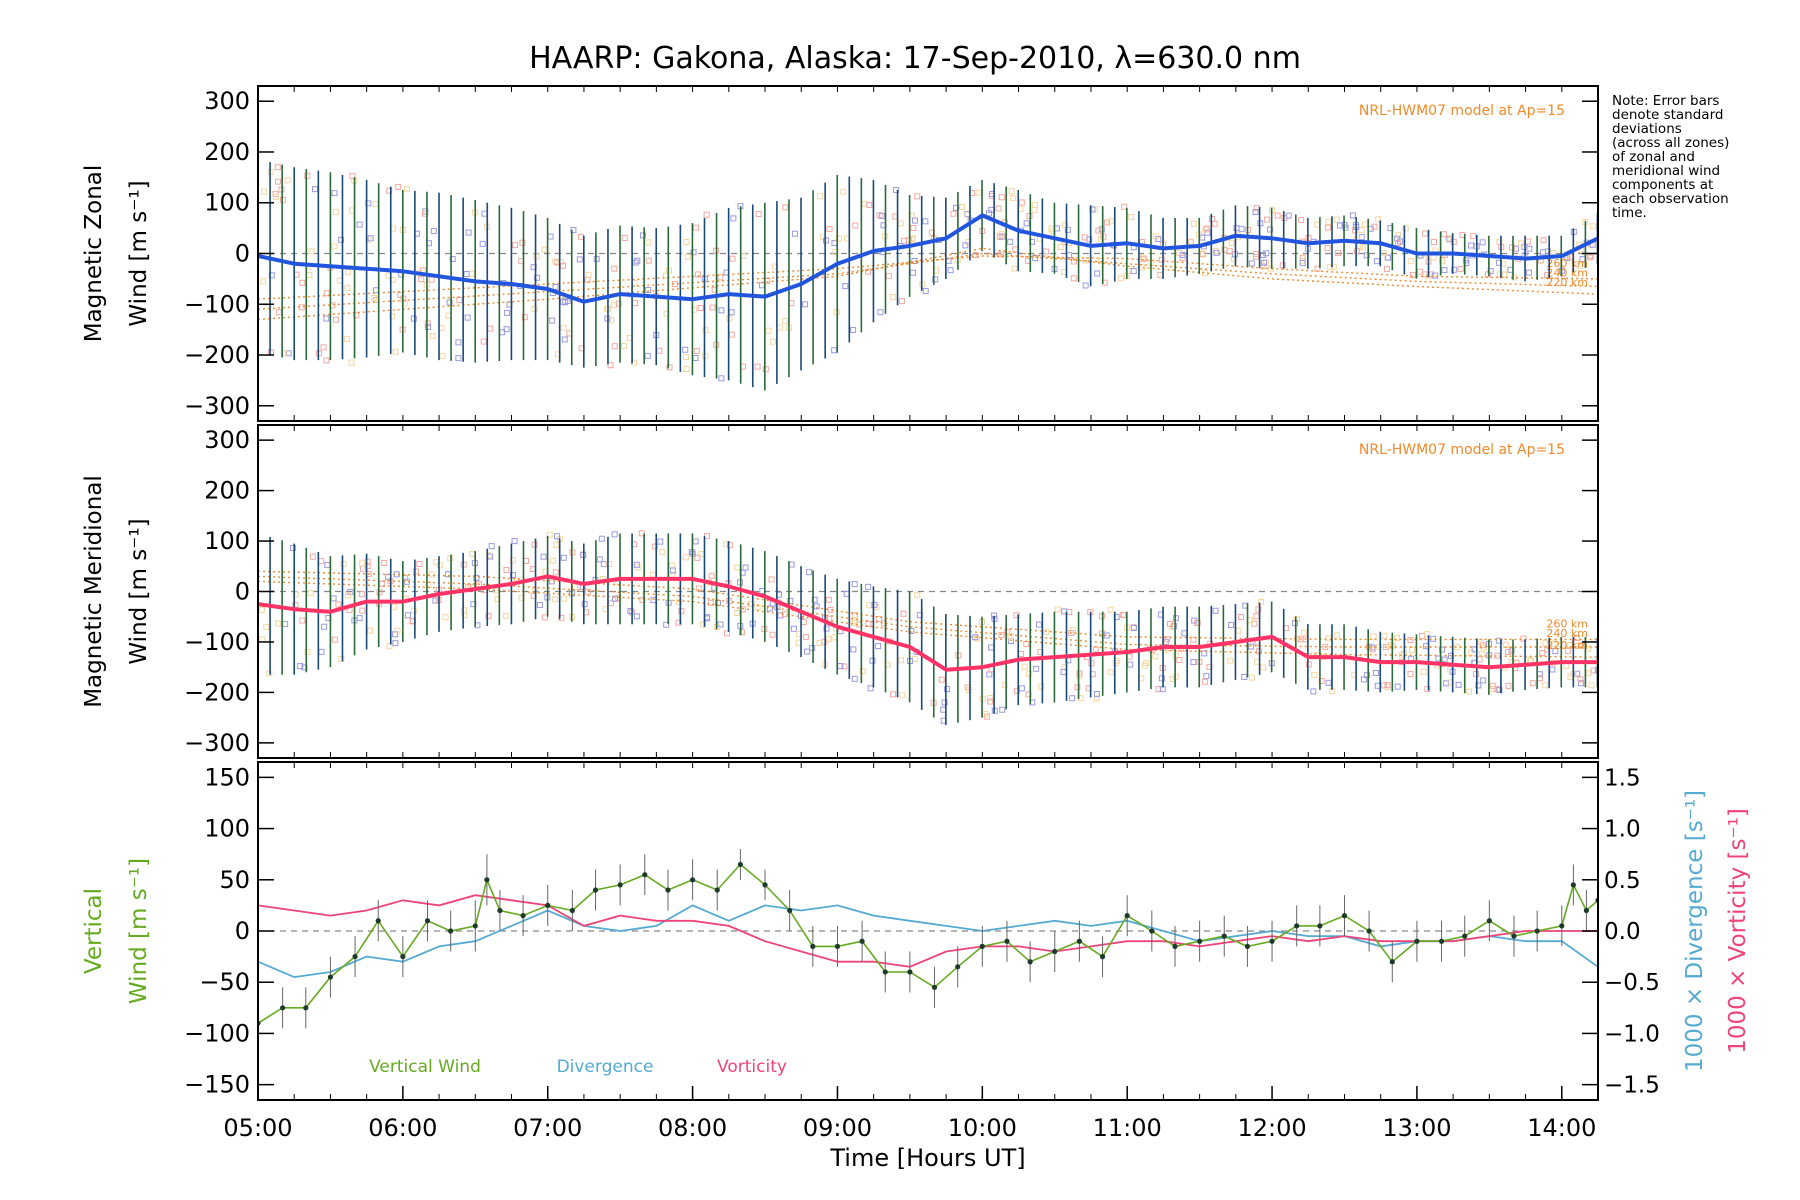 This screenshot has height=1200, width=1800. What do you see at coordinates (217, 743) in the screenshot?
I see `y-tick-label: −300` at bounding box center [217, 743].